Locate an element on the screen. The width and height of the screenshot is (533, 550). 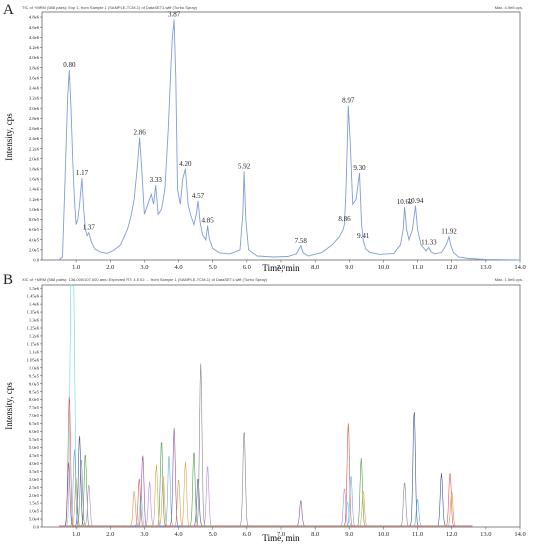
a-xtick-label: 4.0 is located at coordinates (179, 267).